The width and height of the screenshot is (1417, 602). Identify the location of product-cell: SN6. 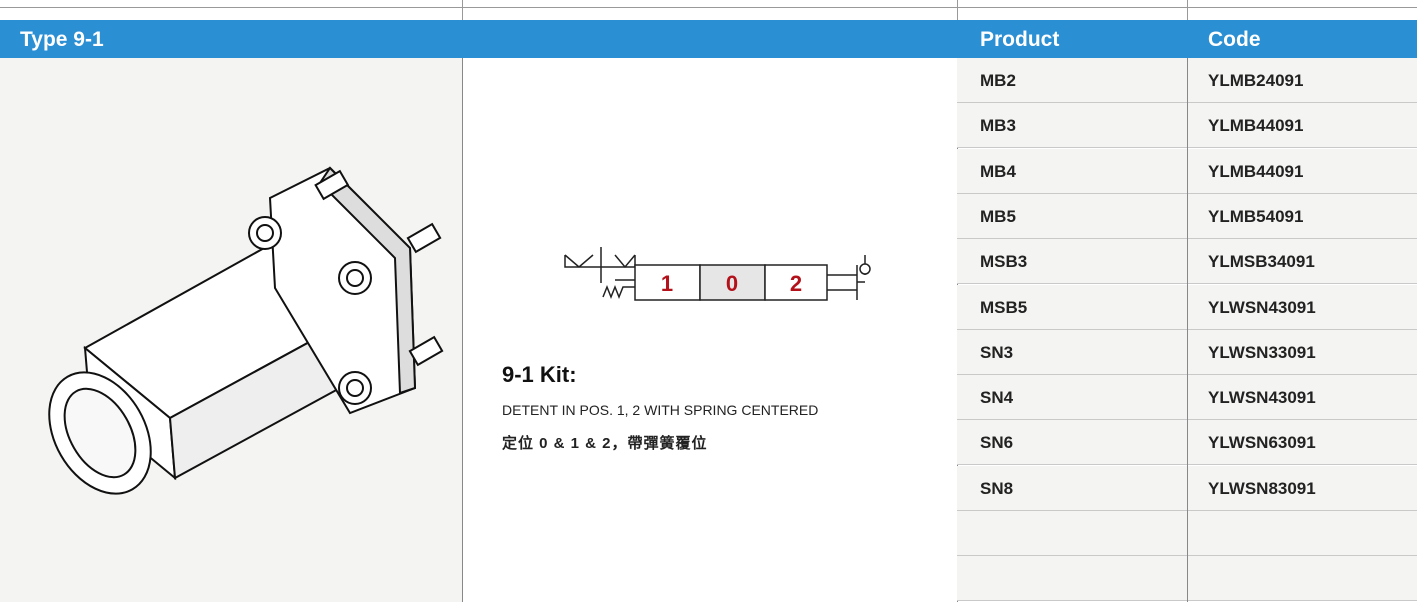
(997, 443).